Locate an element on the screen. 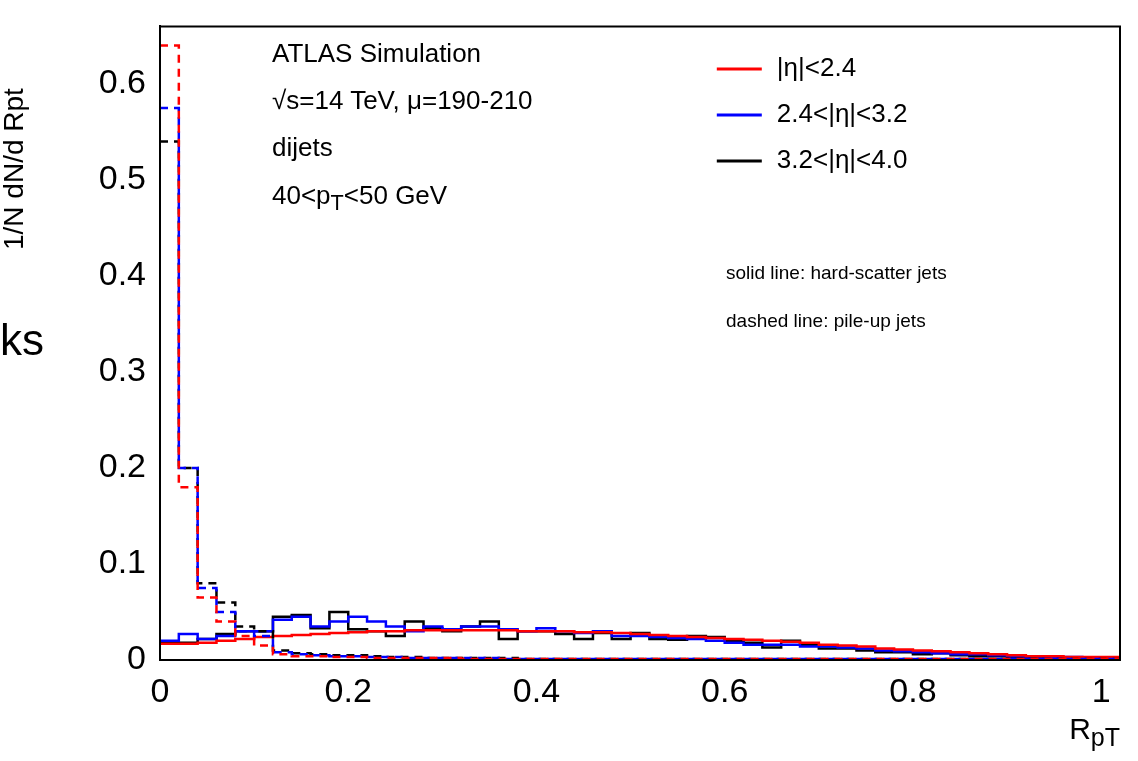 The image size is (1138, 761). annotation: √s=14 TeV, μ=190-210 is located at coordinates (402, 100).